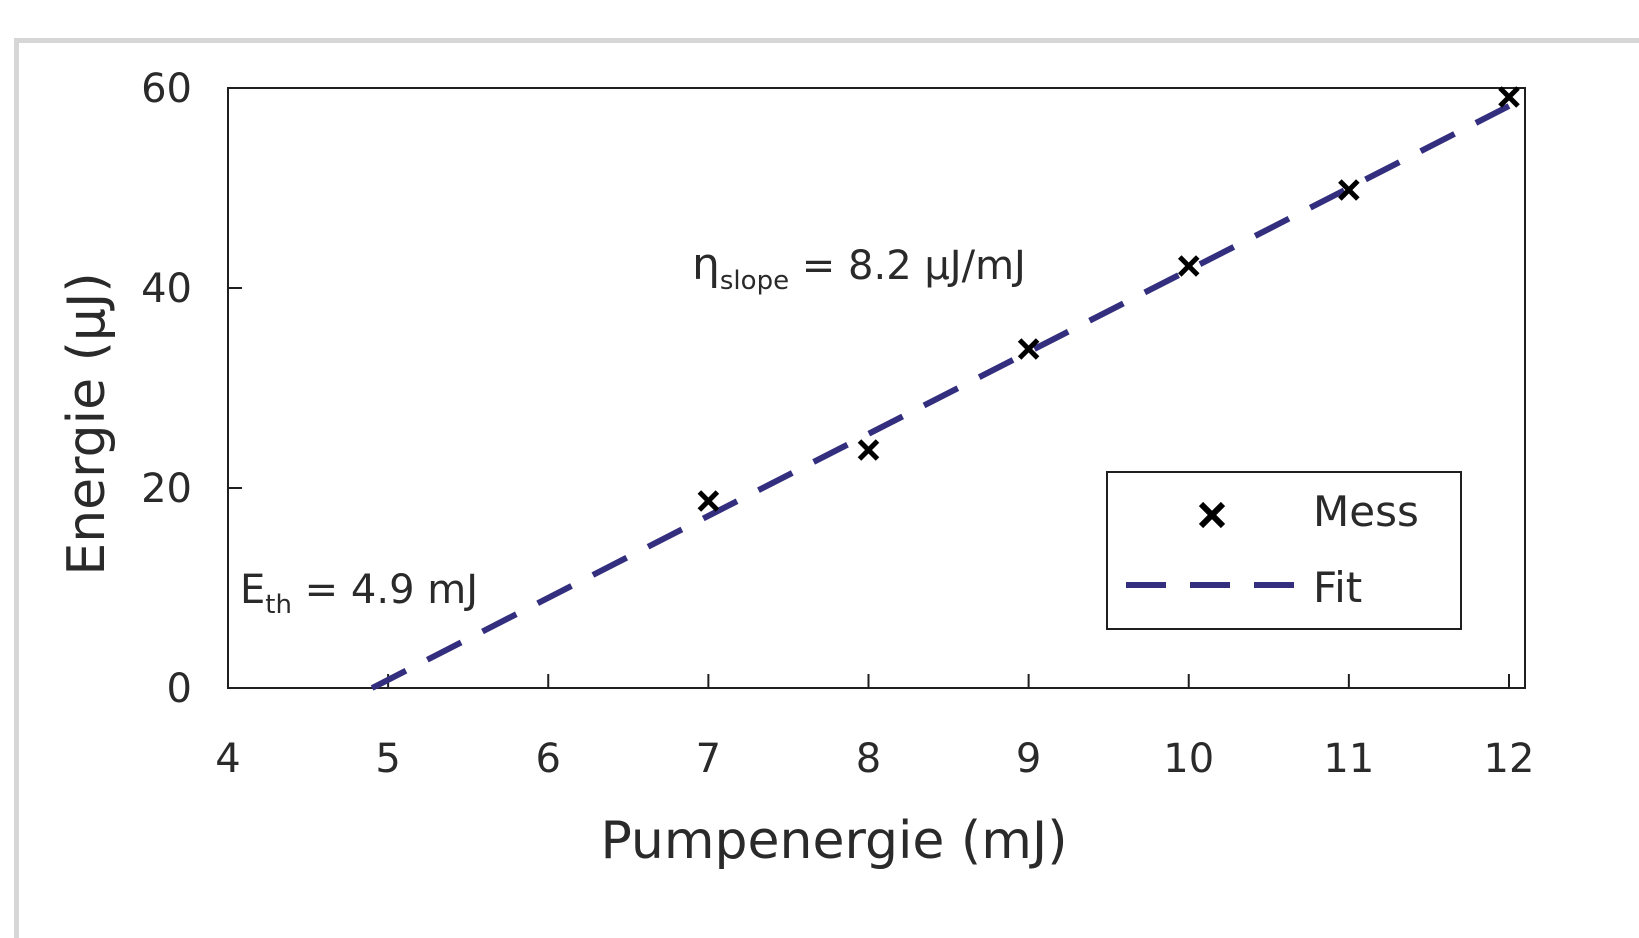 The image size is (1639, 938). Describe the element at coordinates (87, 423) in the screenshot. I see `y-axis-label: Energie (µJ)` at that location.